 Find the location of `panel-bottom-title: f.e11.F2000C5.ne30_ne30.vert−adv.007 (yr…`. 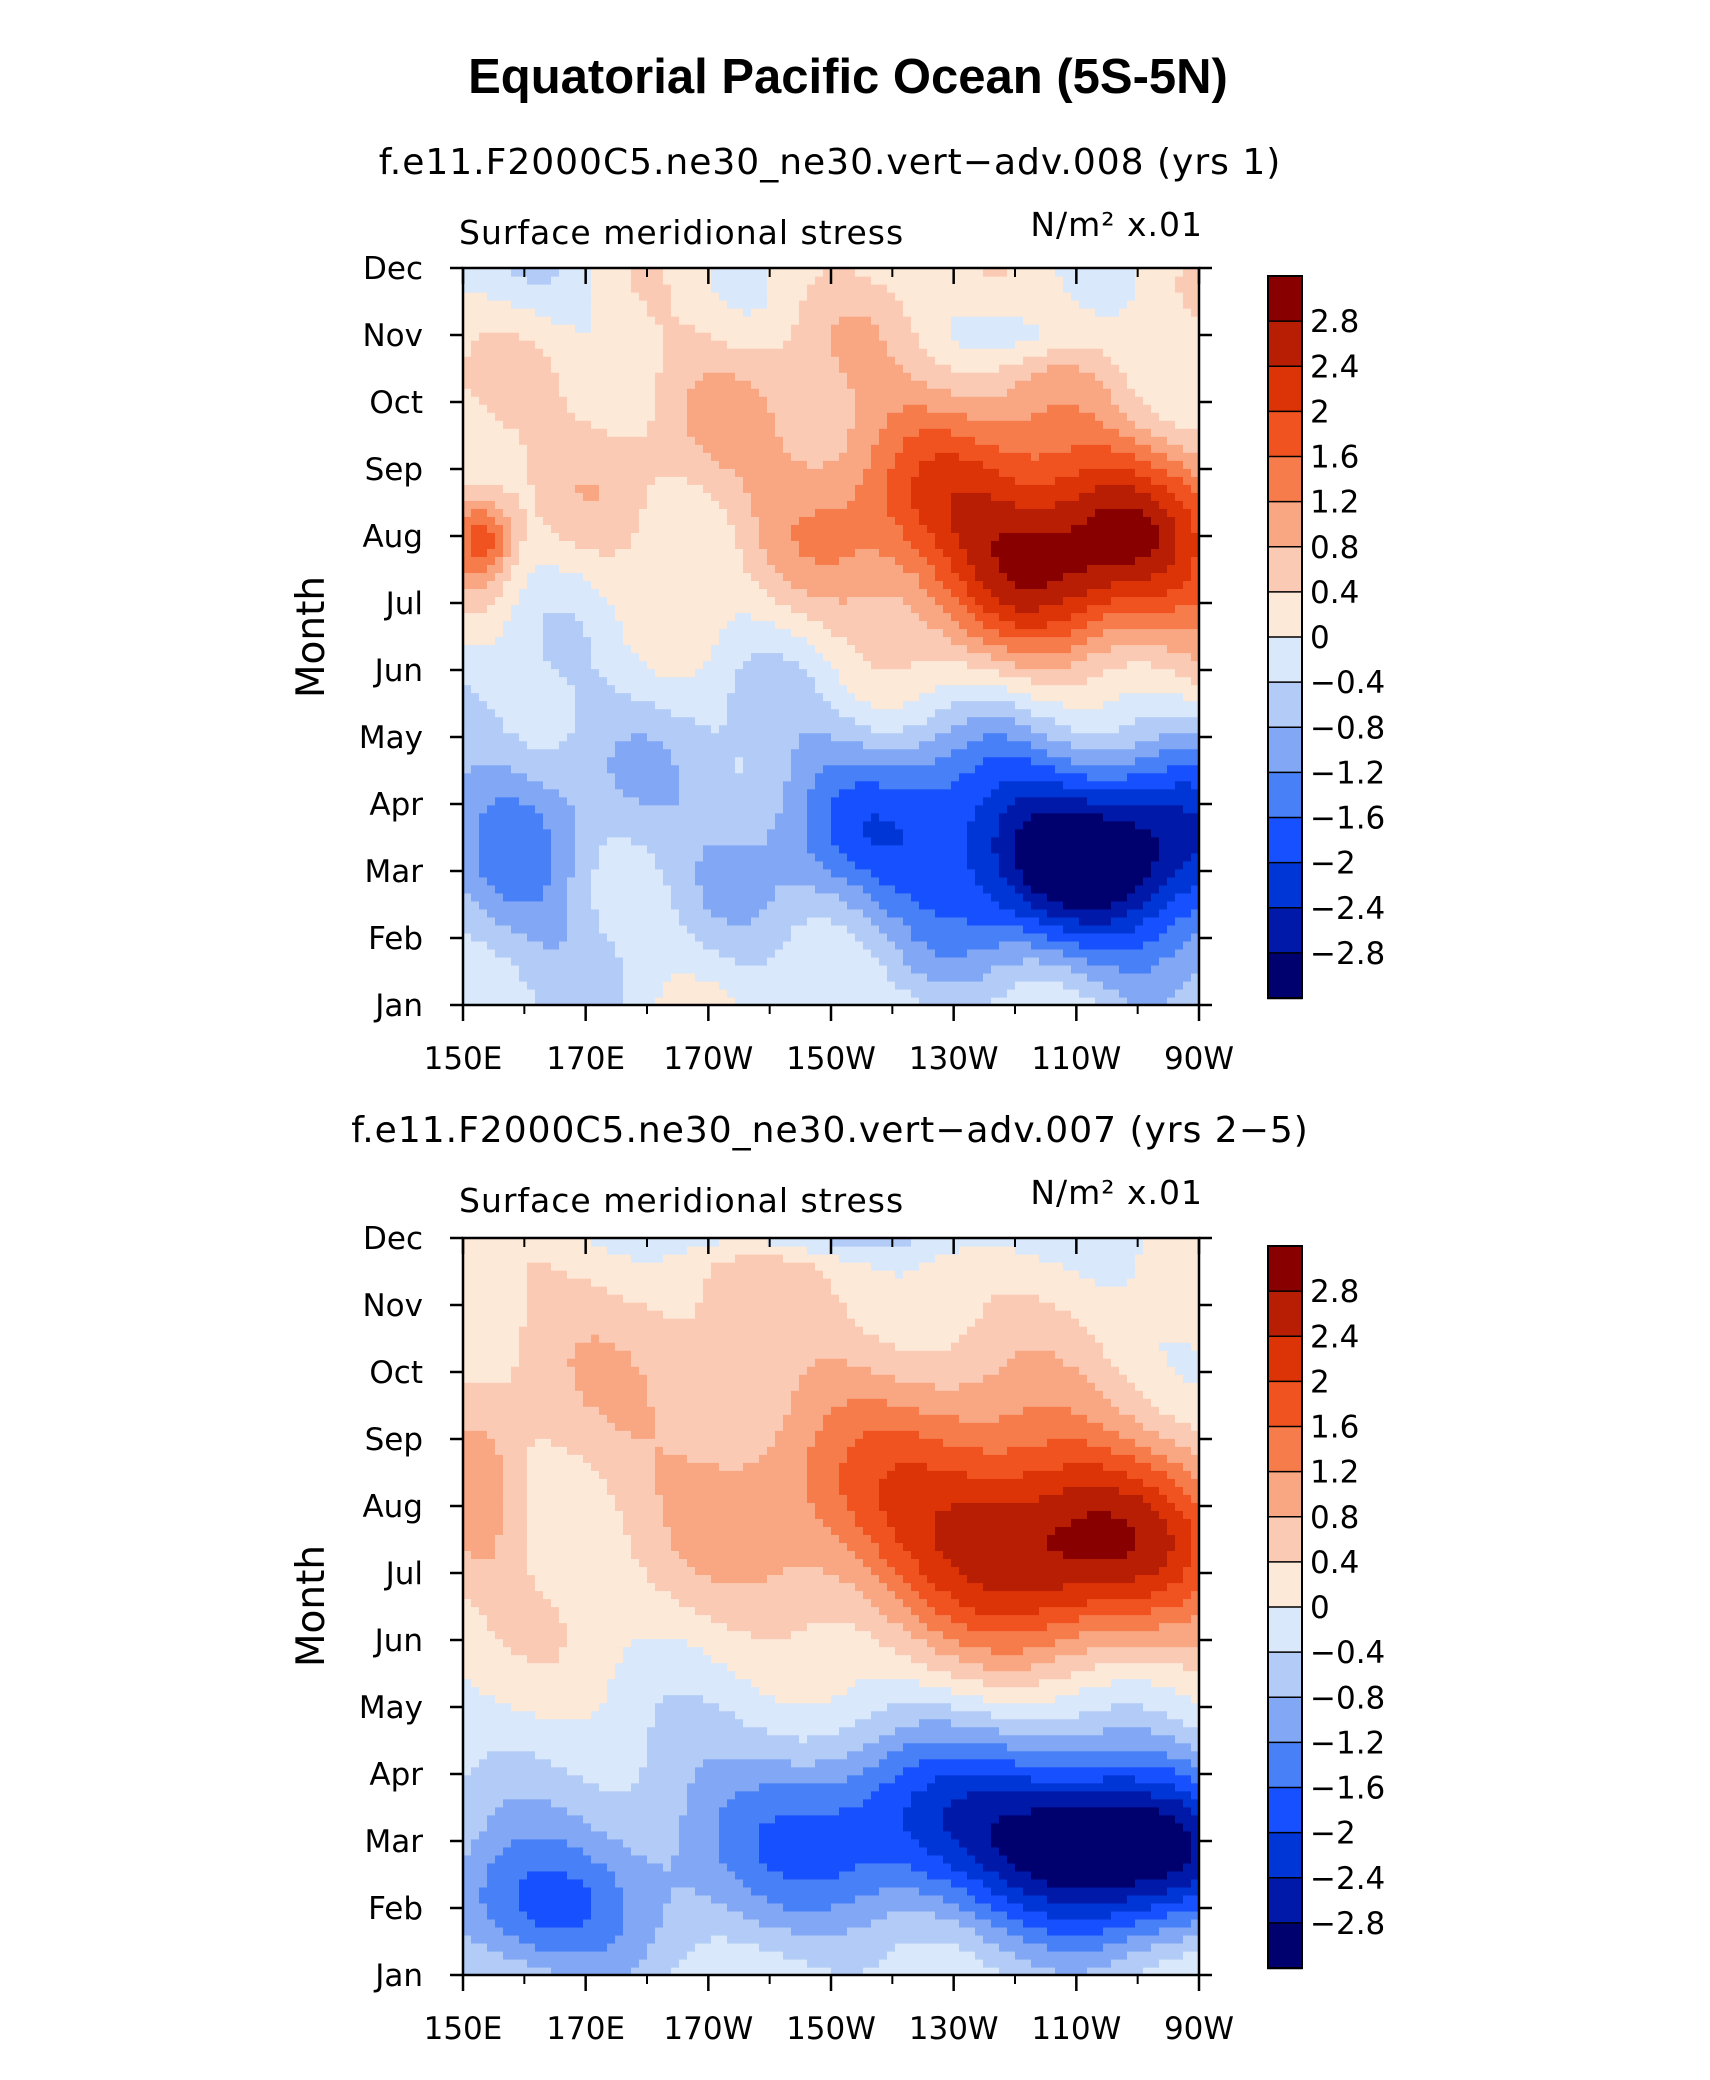

panel-bottom-title: f.e11.F2000C5.ne30_ne30.vert−adv.007 (yr… is located at coordinates (830, 1130).